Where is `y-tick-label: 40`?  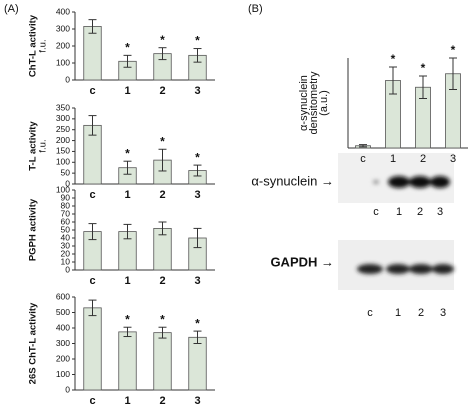
y-tick-label: 40 is located at coordinates (66, 237).